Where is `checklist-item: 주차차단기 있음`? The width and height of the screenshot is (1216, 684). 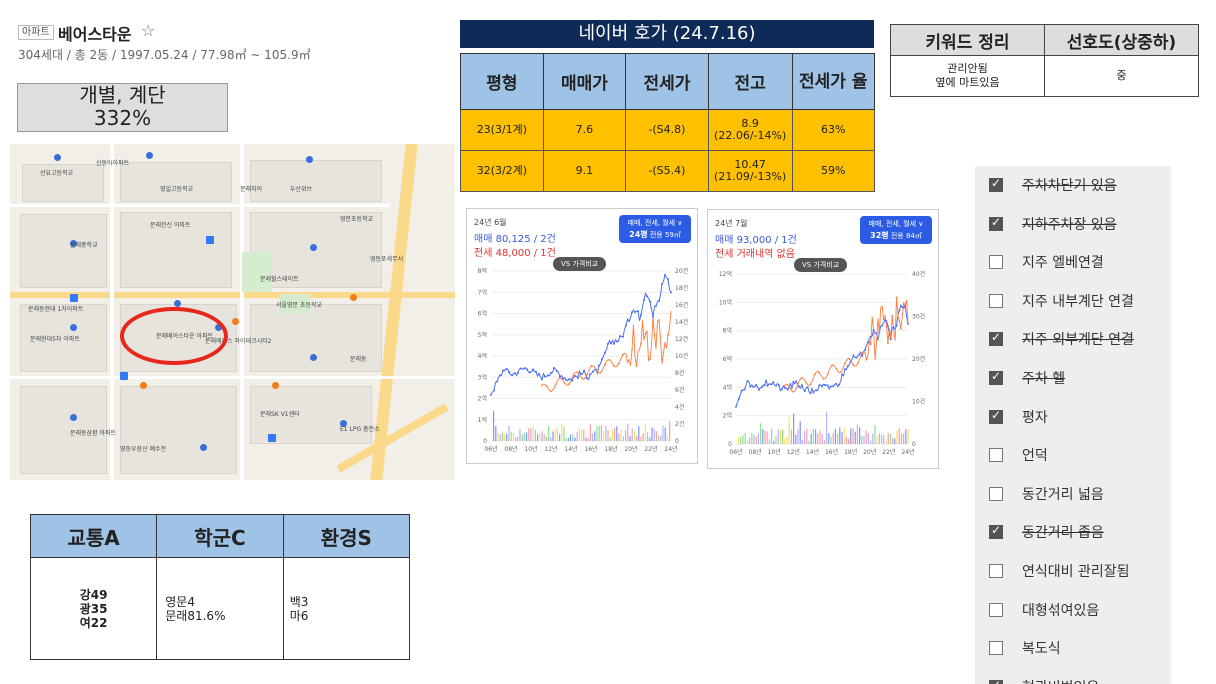 checklist-item: 주차차단기 있음 is located at coordinates (1073, 186).